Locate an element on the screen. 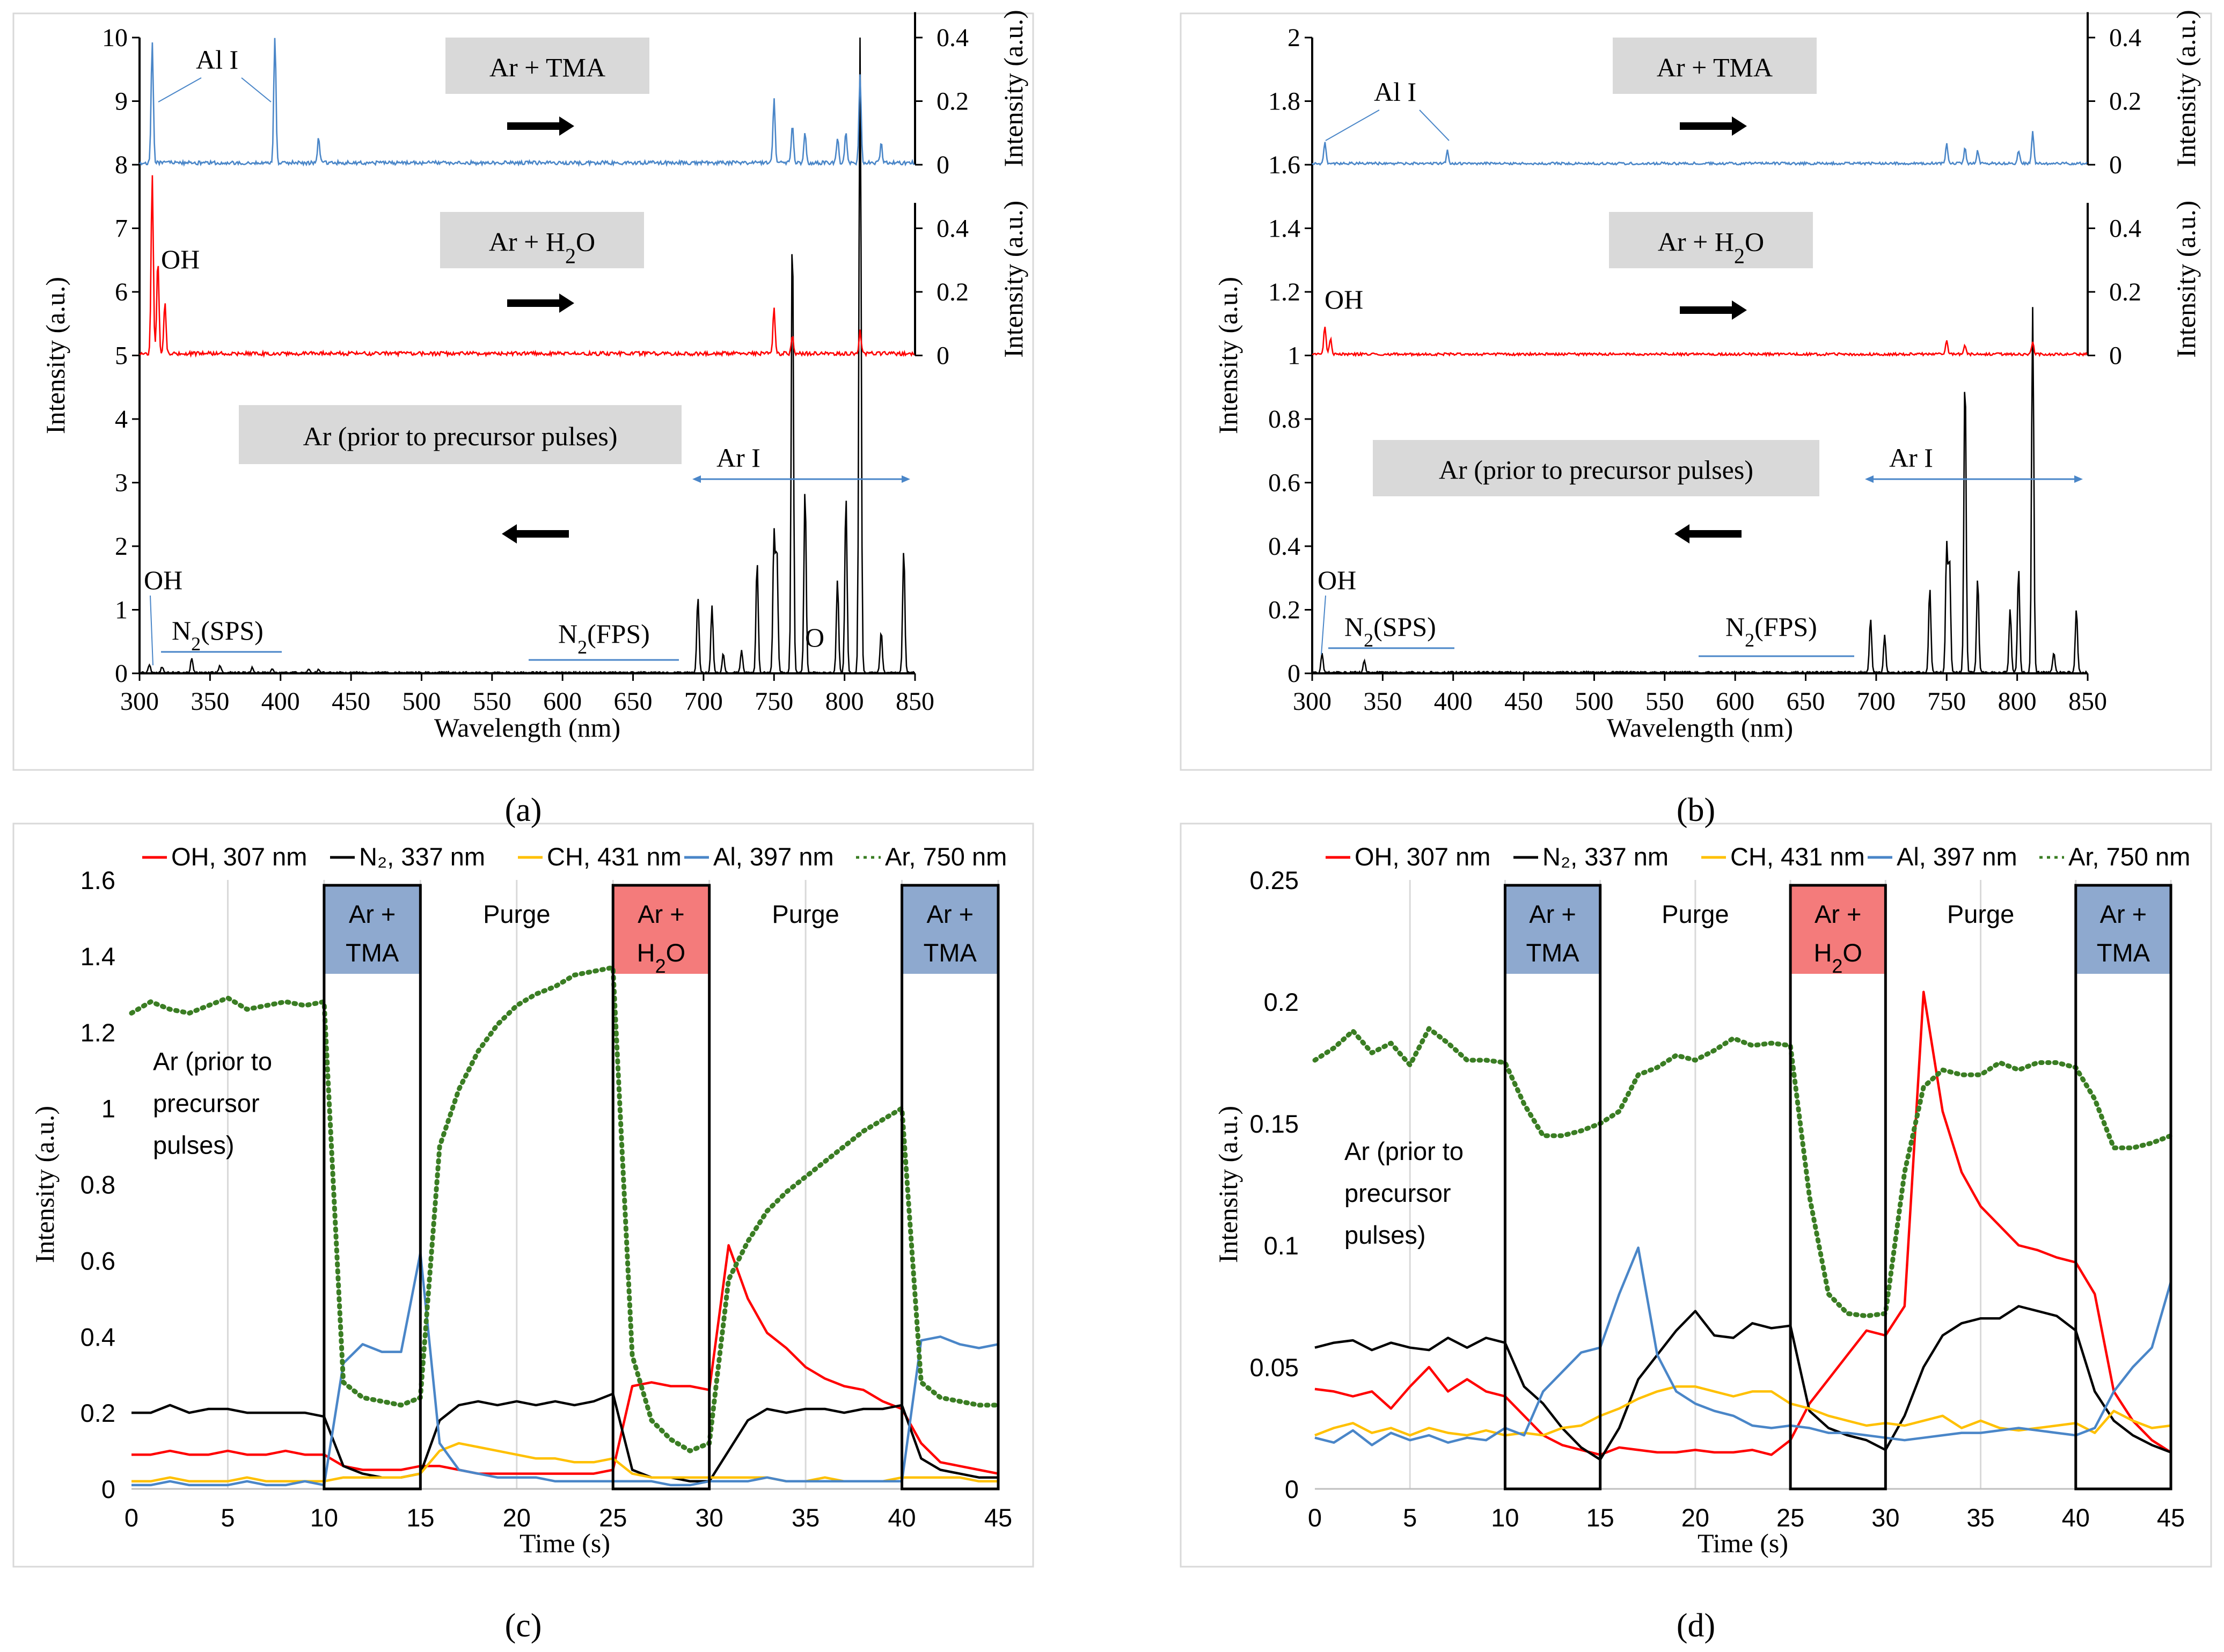  n2-sps-main: N is located at coordinates (181, 630).